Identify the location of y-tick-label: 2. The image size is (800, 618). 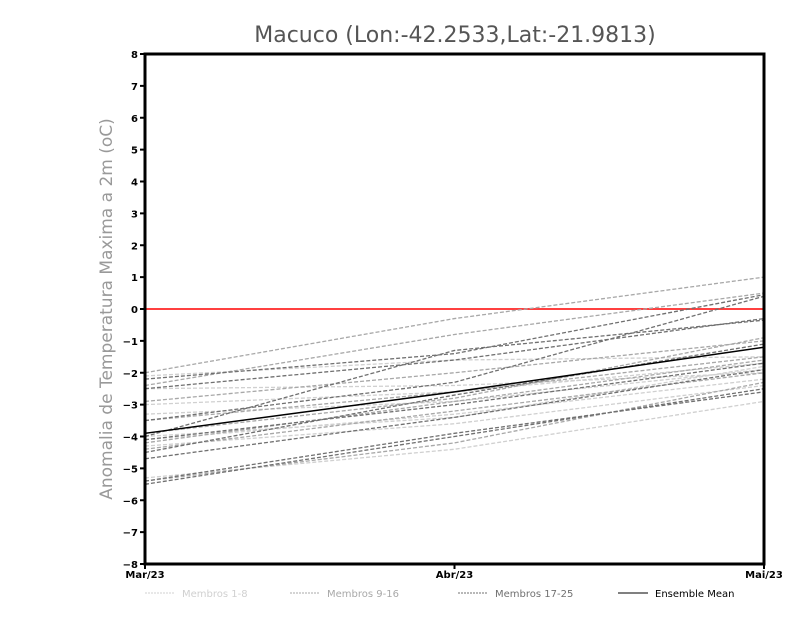
(134, 246).